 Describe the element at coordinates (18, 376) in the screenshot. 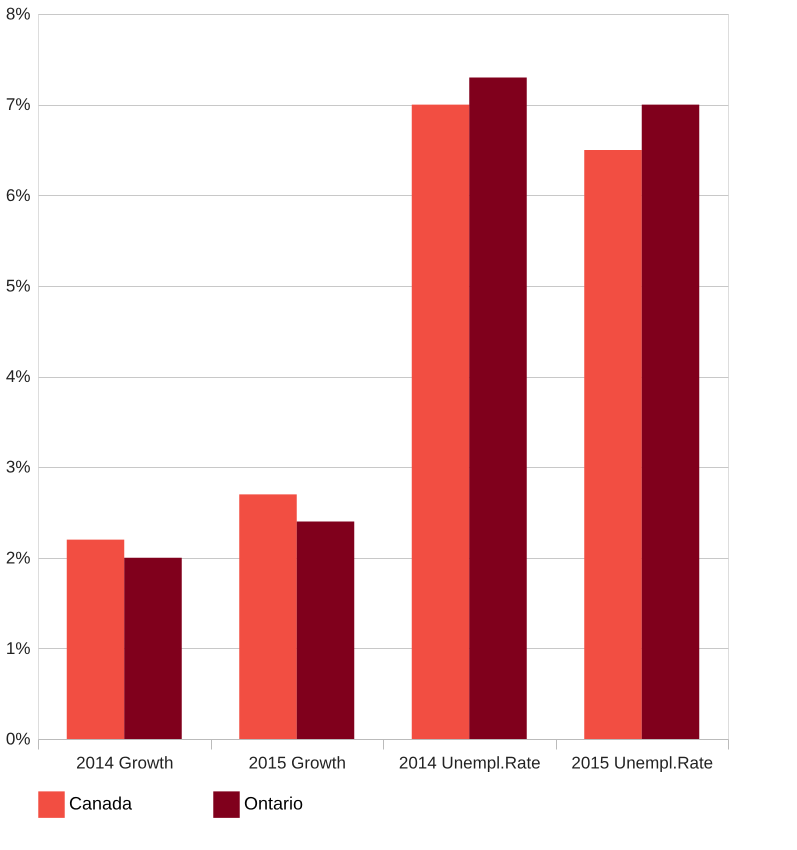

I see `y-tick-label: 4%` at that location.